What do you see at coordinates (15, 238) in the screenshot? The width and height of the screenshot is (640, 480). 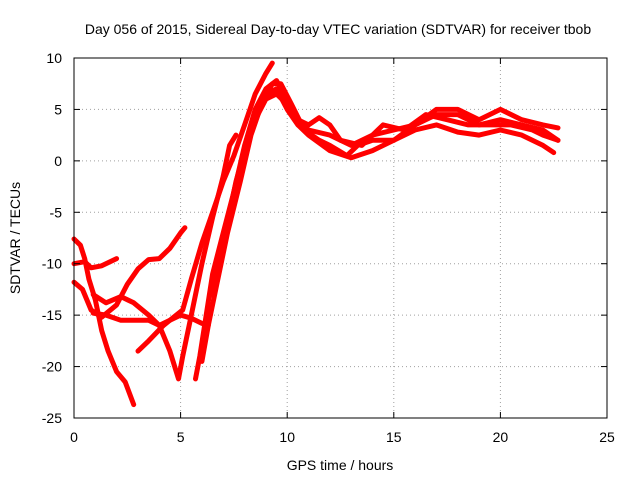 I see `y-axis-label: SDTVAR / TECUs` at bounding box center [15, 238].